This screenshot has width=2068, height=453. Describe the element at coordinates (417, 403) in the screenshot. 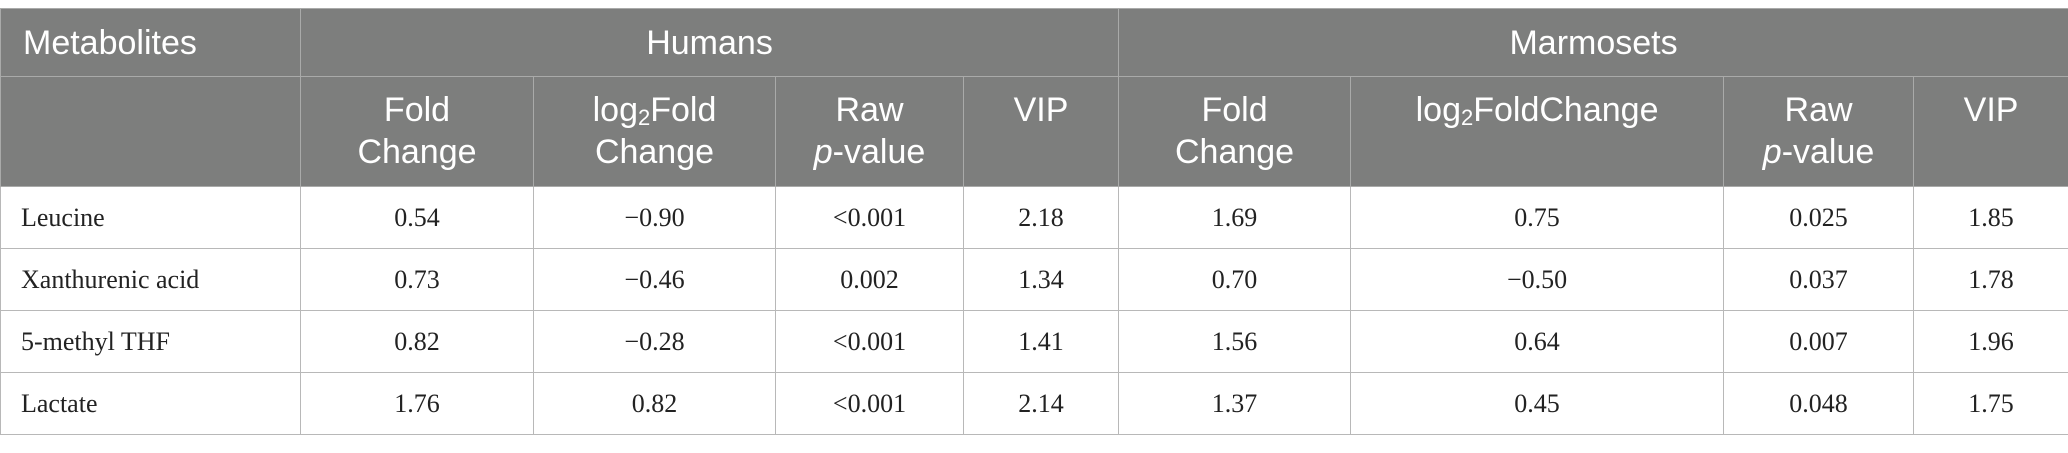

I see `cell-humans-fold-change: 1.76` at that location.